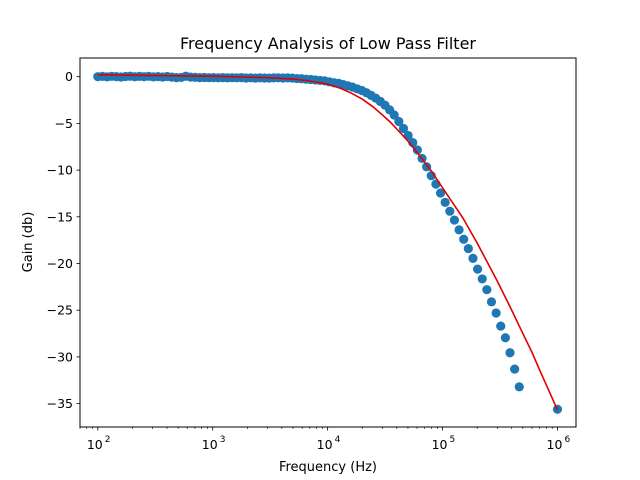  I want to click on chart-title: Frequency Analysis of Low Pass Filter, so click(328, 43).